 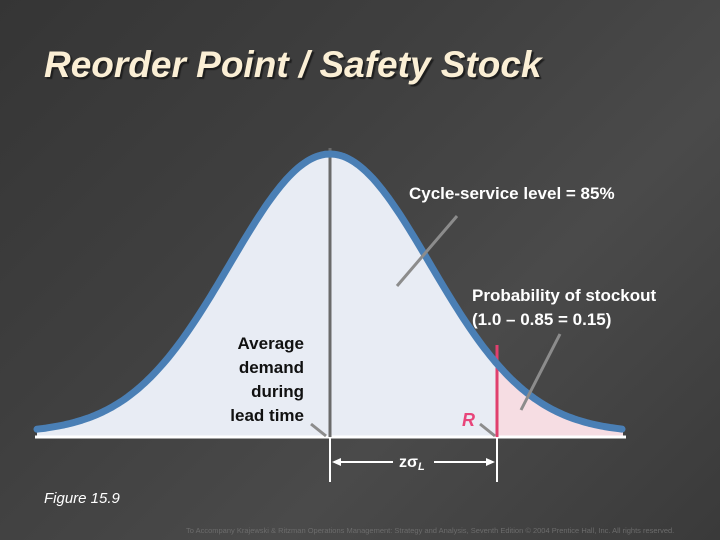 I want to click on z-sigma-subscript: L, so click(x=421, y=467).